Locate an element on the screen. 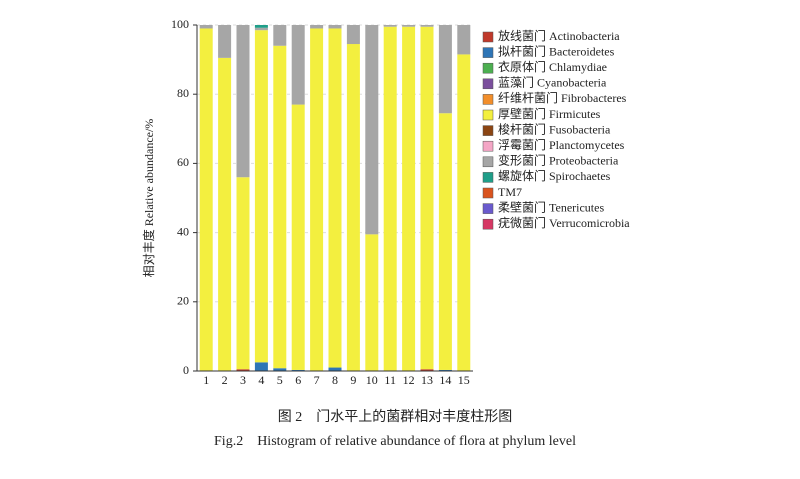  y-axis-label: 相对丰度 Relative abundance/% is located at coordinates (148, 198).